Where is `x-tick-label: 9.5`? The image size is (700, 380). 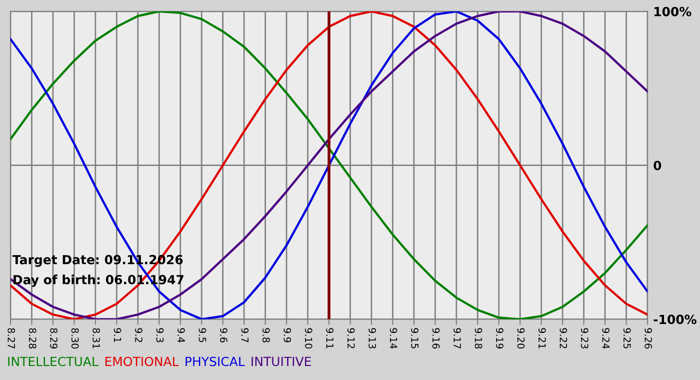
x-tick-label: 9.5 is located at coordinates (202, 335).